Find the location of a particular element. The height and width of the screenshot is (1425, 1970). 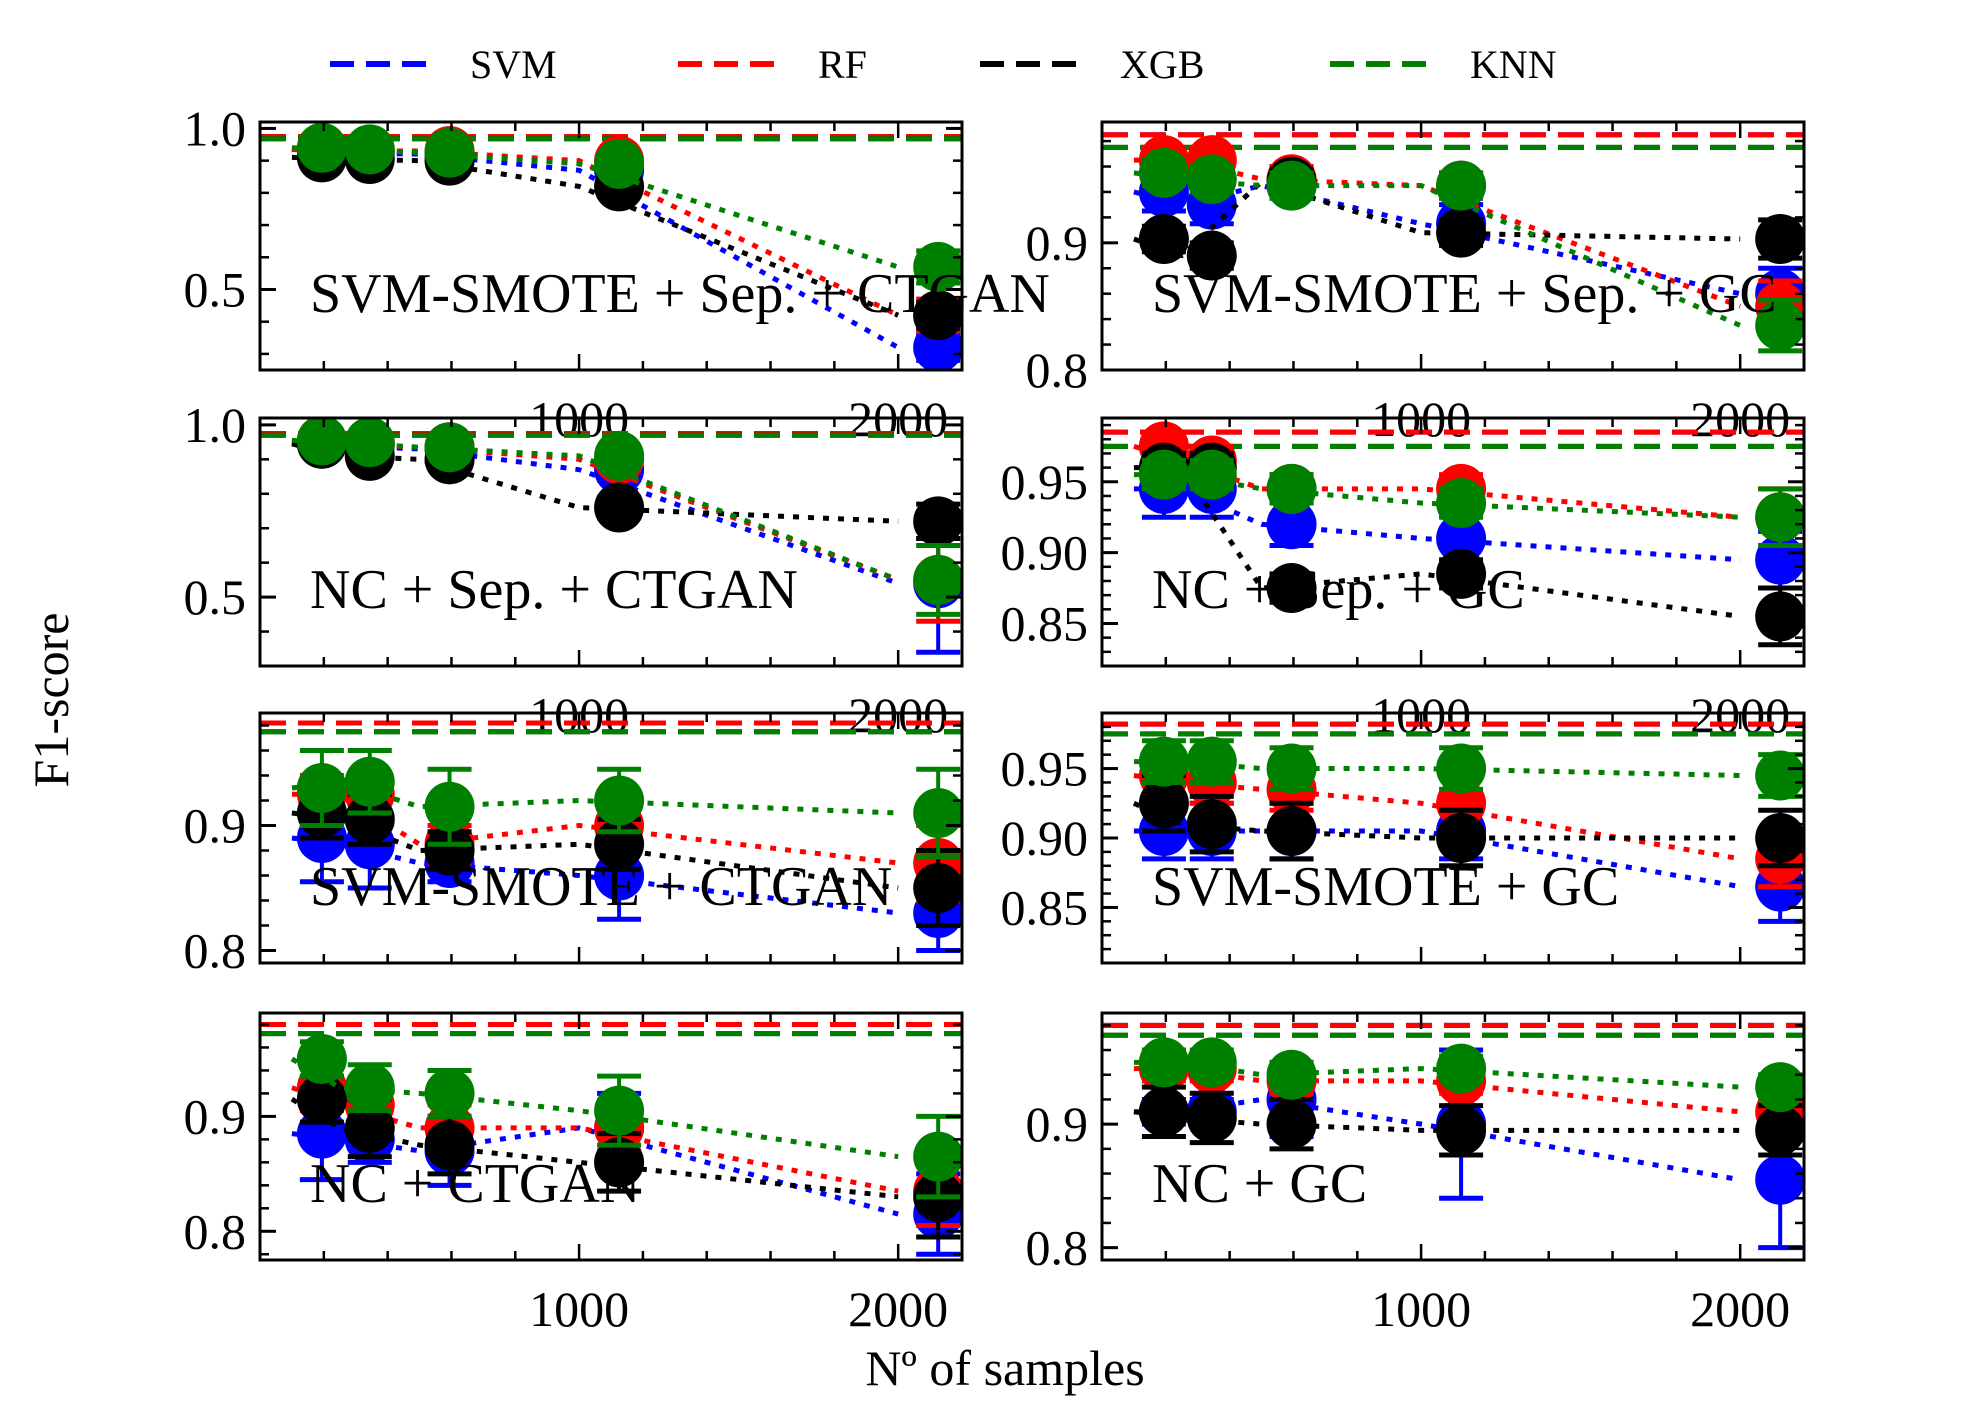

y-tick-label: 0.85 is located at coordinates (1045, 623).